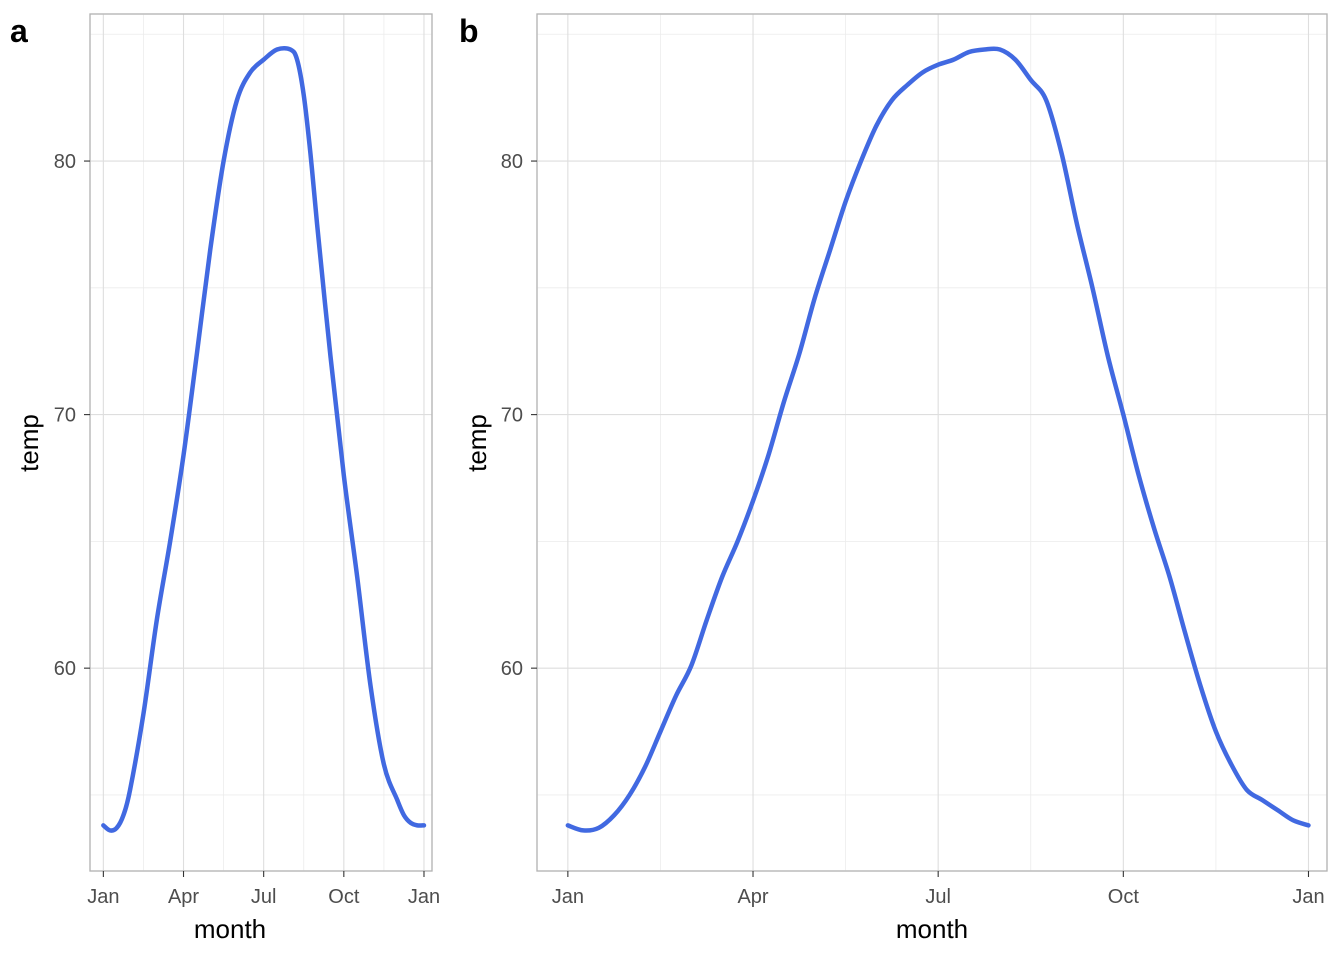 The image size is (1344, 960). What do you see at coordinates (469, 31) in the screenshot?
I see `panel-tag: b` at bounding box center [469, 31].